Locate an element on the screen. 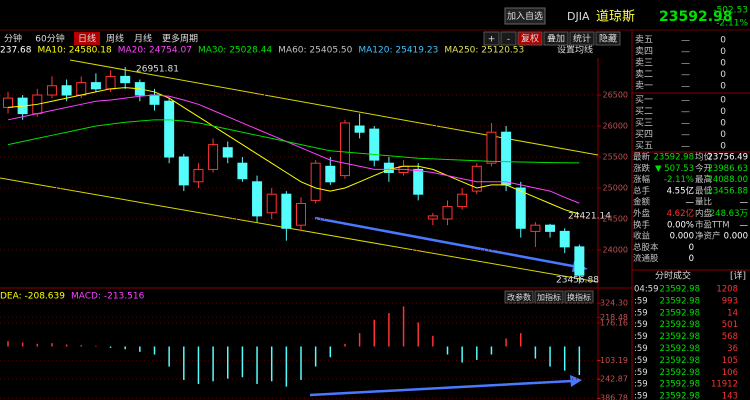  tool-label: - is located at coordinates (508, 40).